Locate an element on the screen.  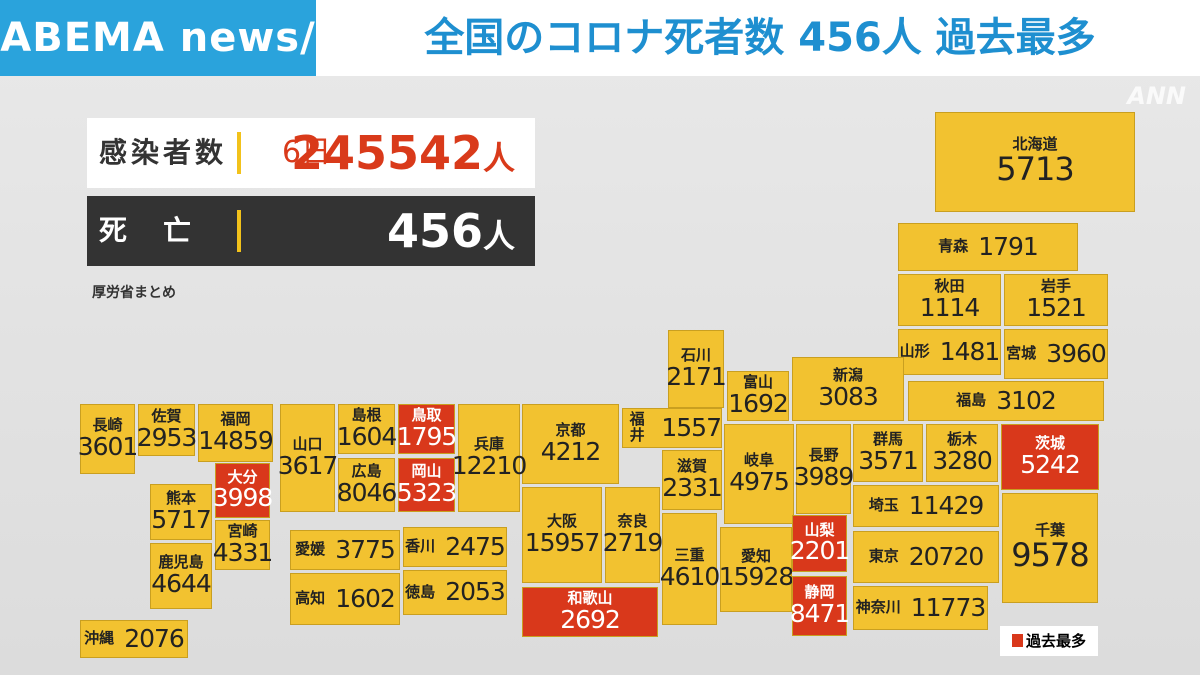
prefecture-value: 4212 is located at coordinates (571, 451).